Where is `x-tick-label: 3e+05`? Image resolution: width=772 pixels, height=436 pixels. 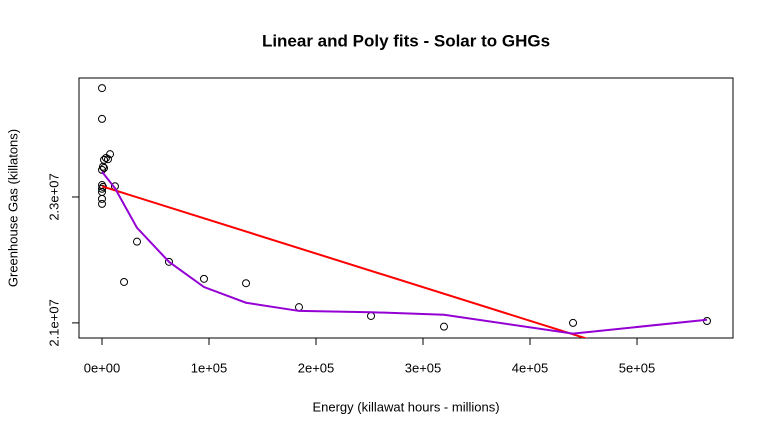 x-tick-label: 3e+05 is located at coordinates (423, 367).